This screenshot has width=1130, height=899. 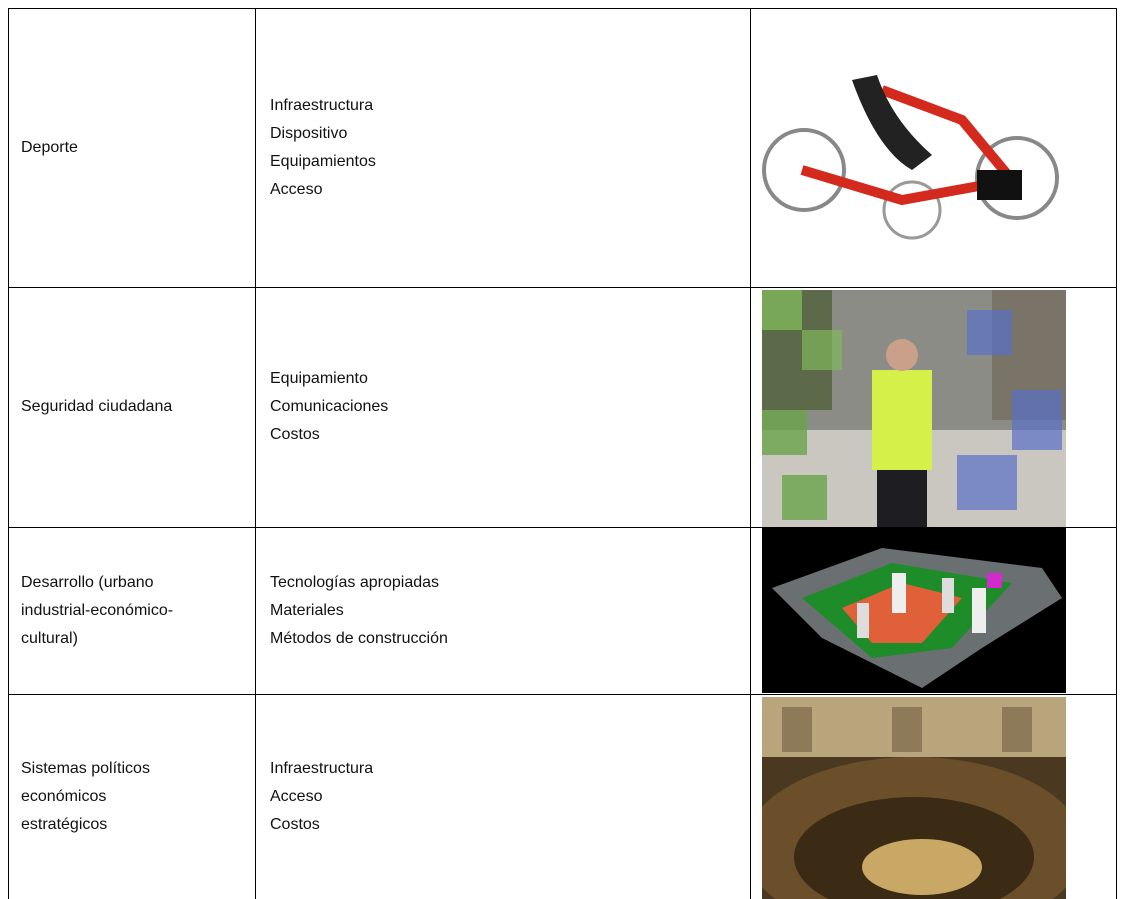 What do you see at coordinates (359, 638) in the screenshot?
I see `item-line: Métodos de construcción` at bounding box center [359, 638].